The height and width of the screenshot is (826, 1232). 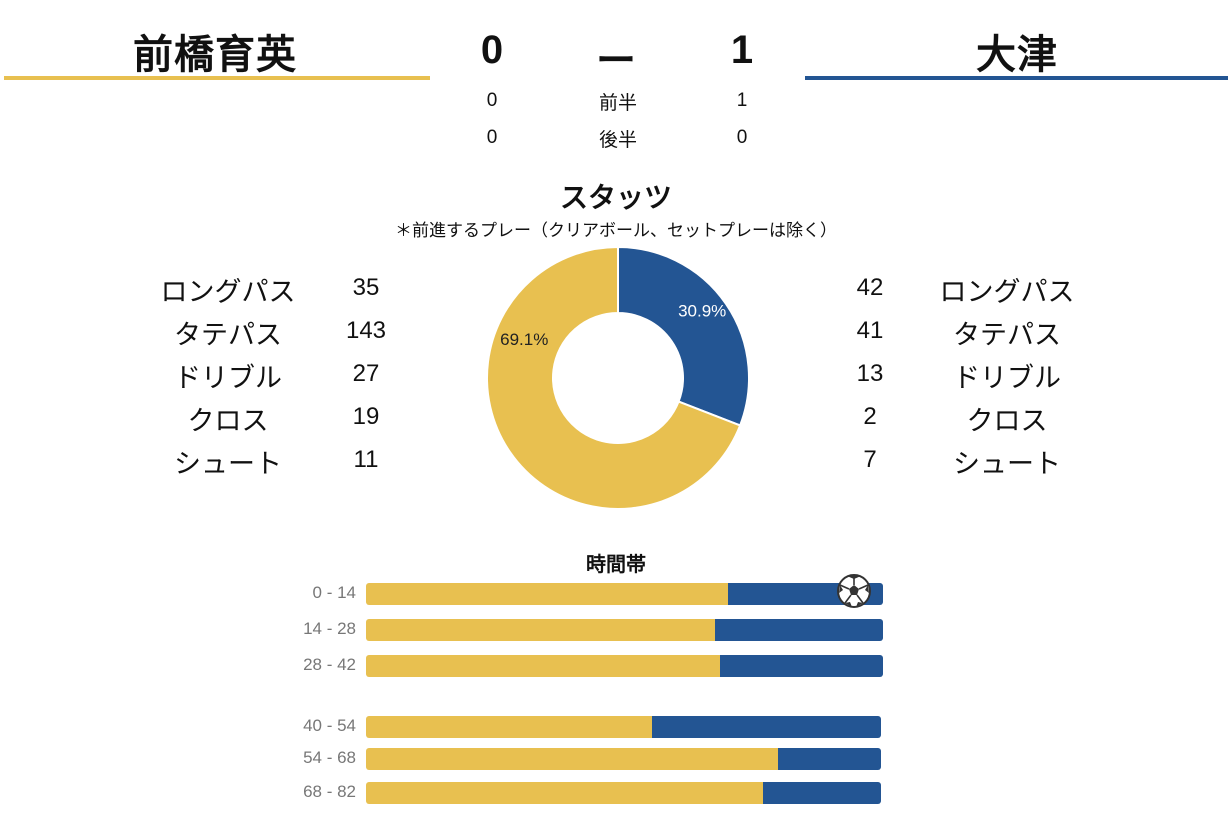 What do you see at coordinates (1007, 335) in the screenshot?
I see `away-stat-label-vertical-pass: タテパス` at bounding box center [1007, 335].